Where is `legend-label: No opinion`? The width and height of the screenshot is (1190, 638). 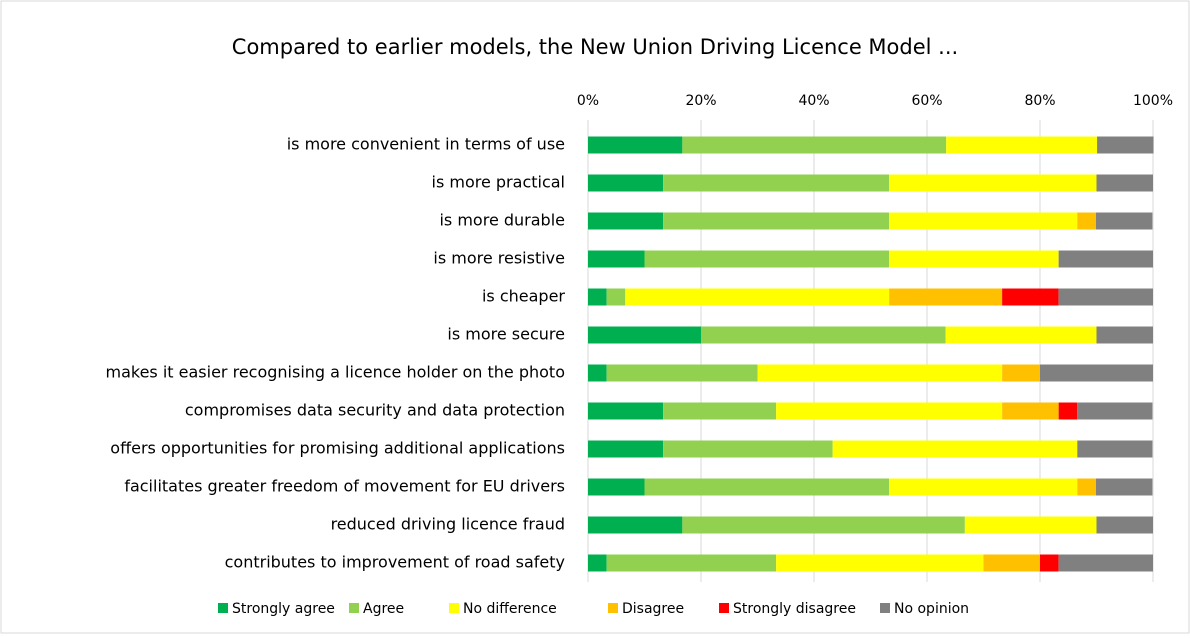 legend-label: No opinion is located at coordinates (931, 609).